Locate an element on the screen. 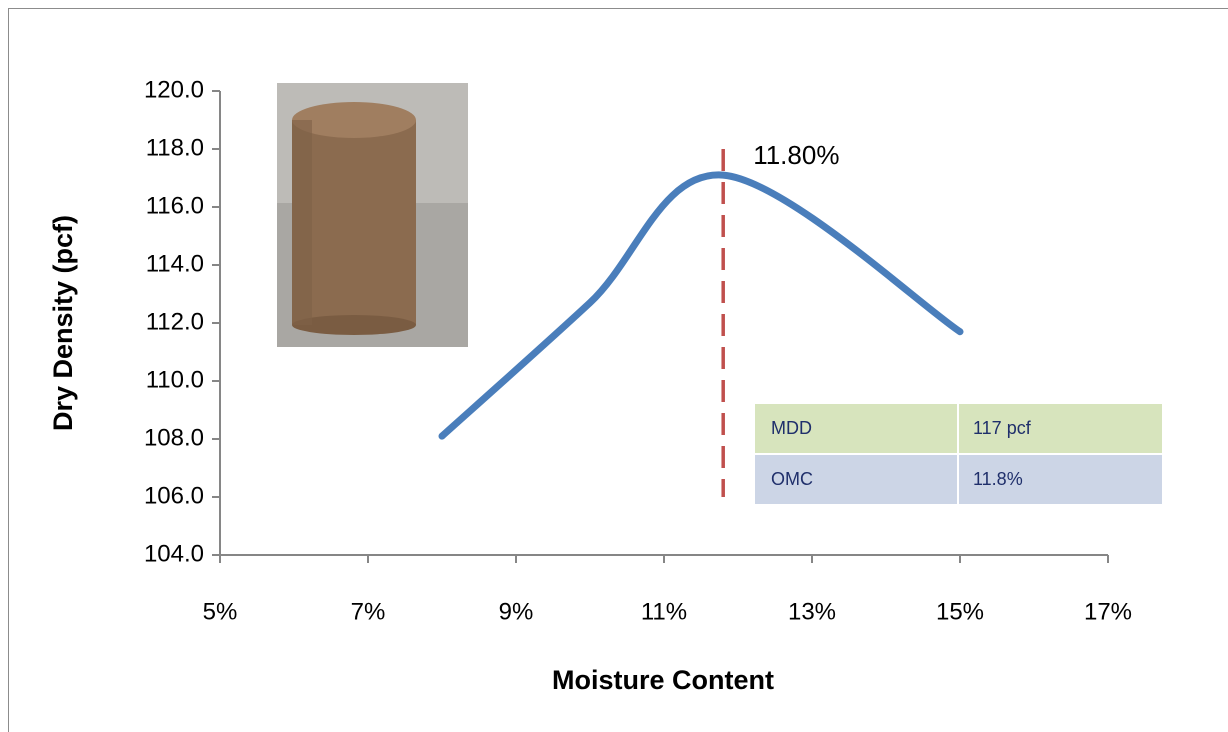 The width and height of the screenshot is (1228, 732). table-cell: 11.8% is located at coordinates (998, 479).